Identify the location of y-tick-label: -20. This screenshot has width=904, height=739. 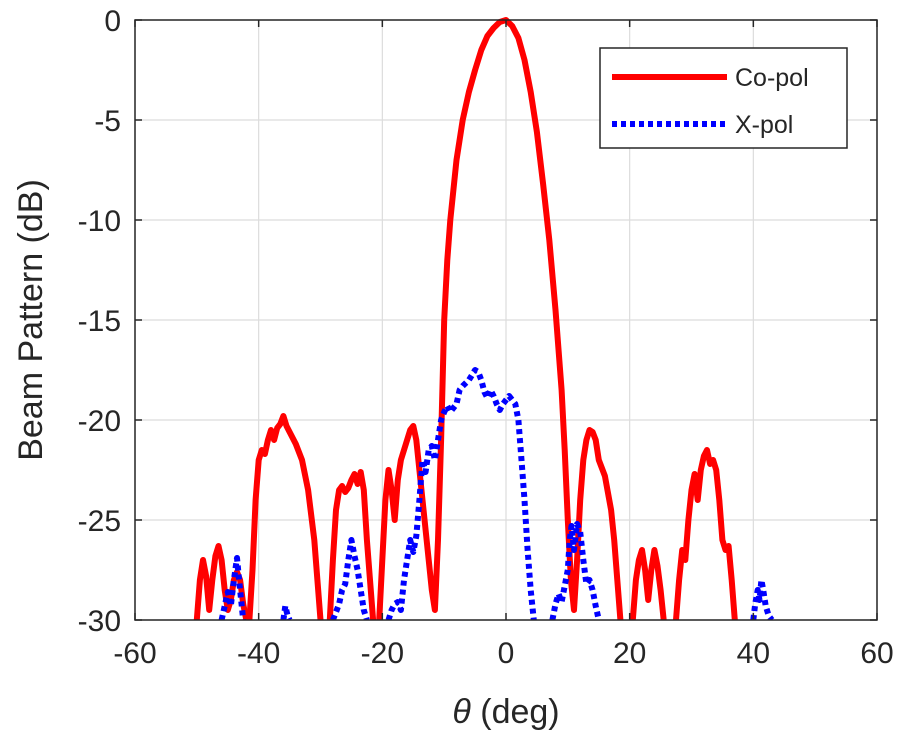
(99, 421).